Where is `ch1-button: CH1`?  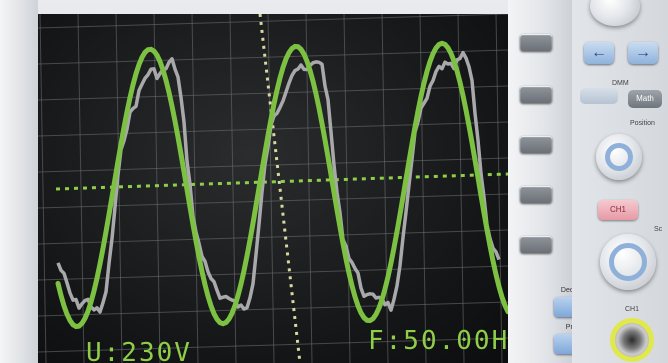
ch1-button: CH1 is located at coordinates (618, 210).